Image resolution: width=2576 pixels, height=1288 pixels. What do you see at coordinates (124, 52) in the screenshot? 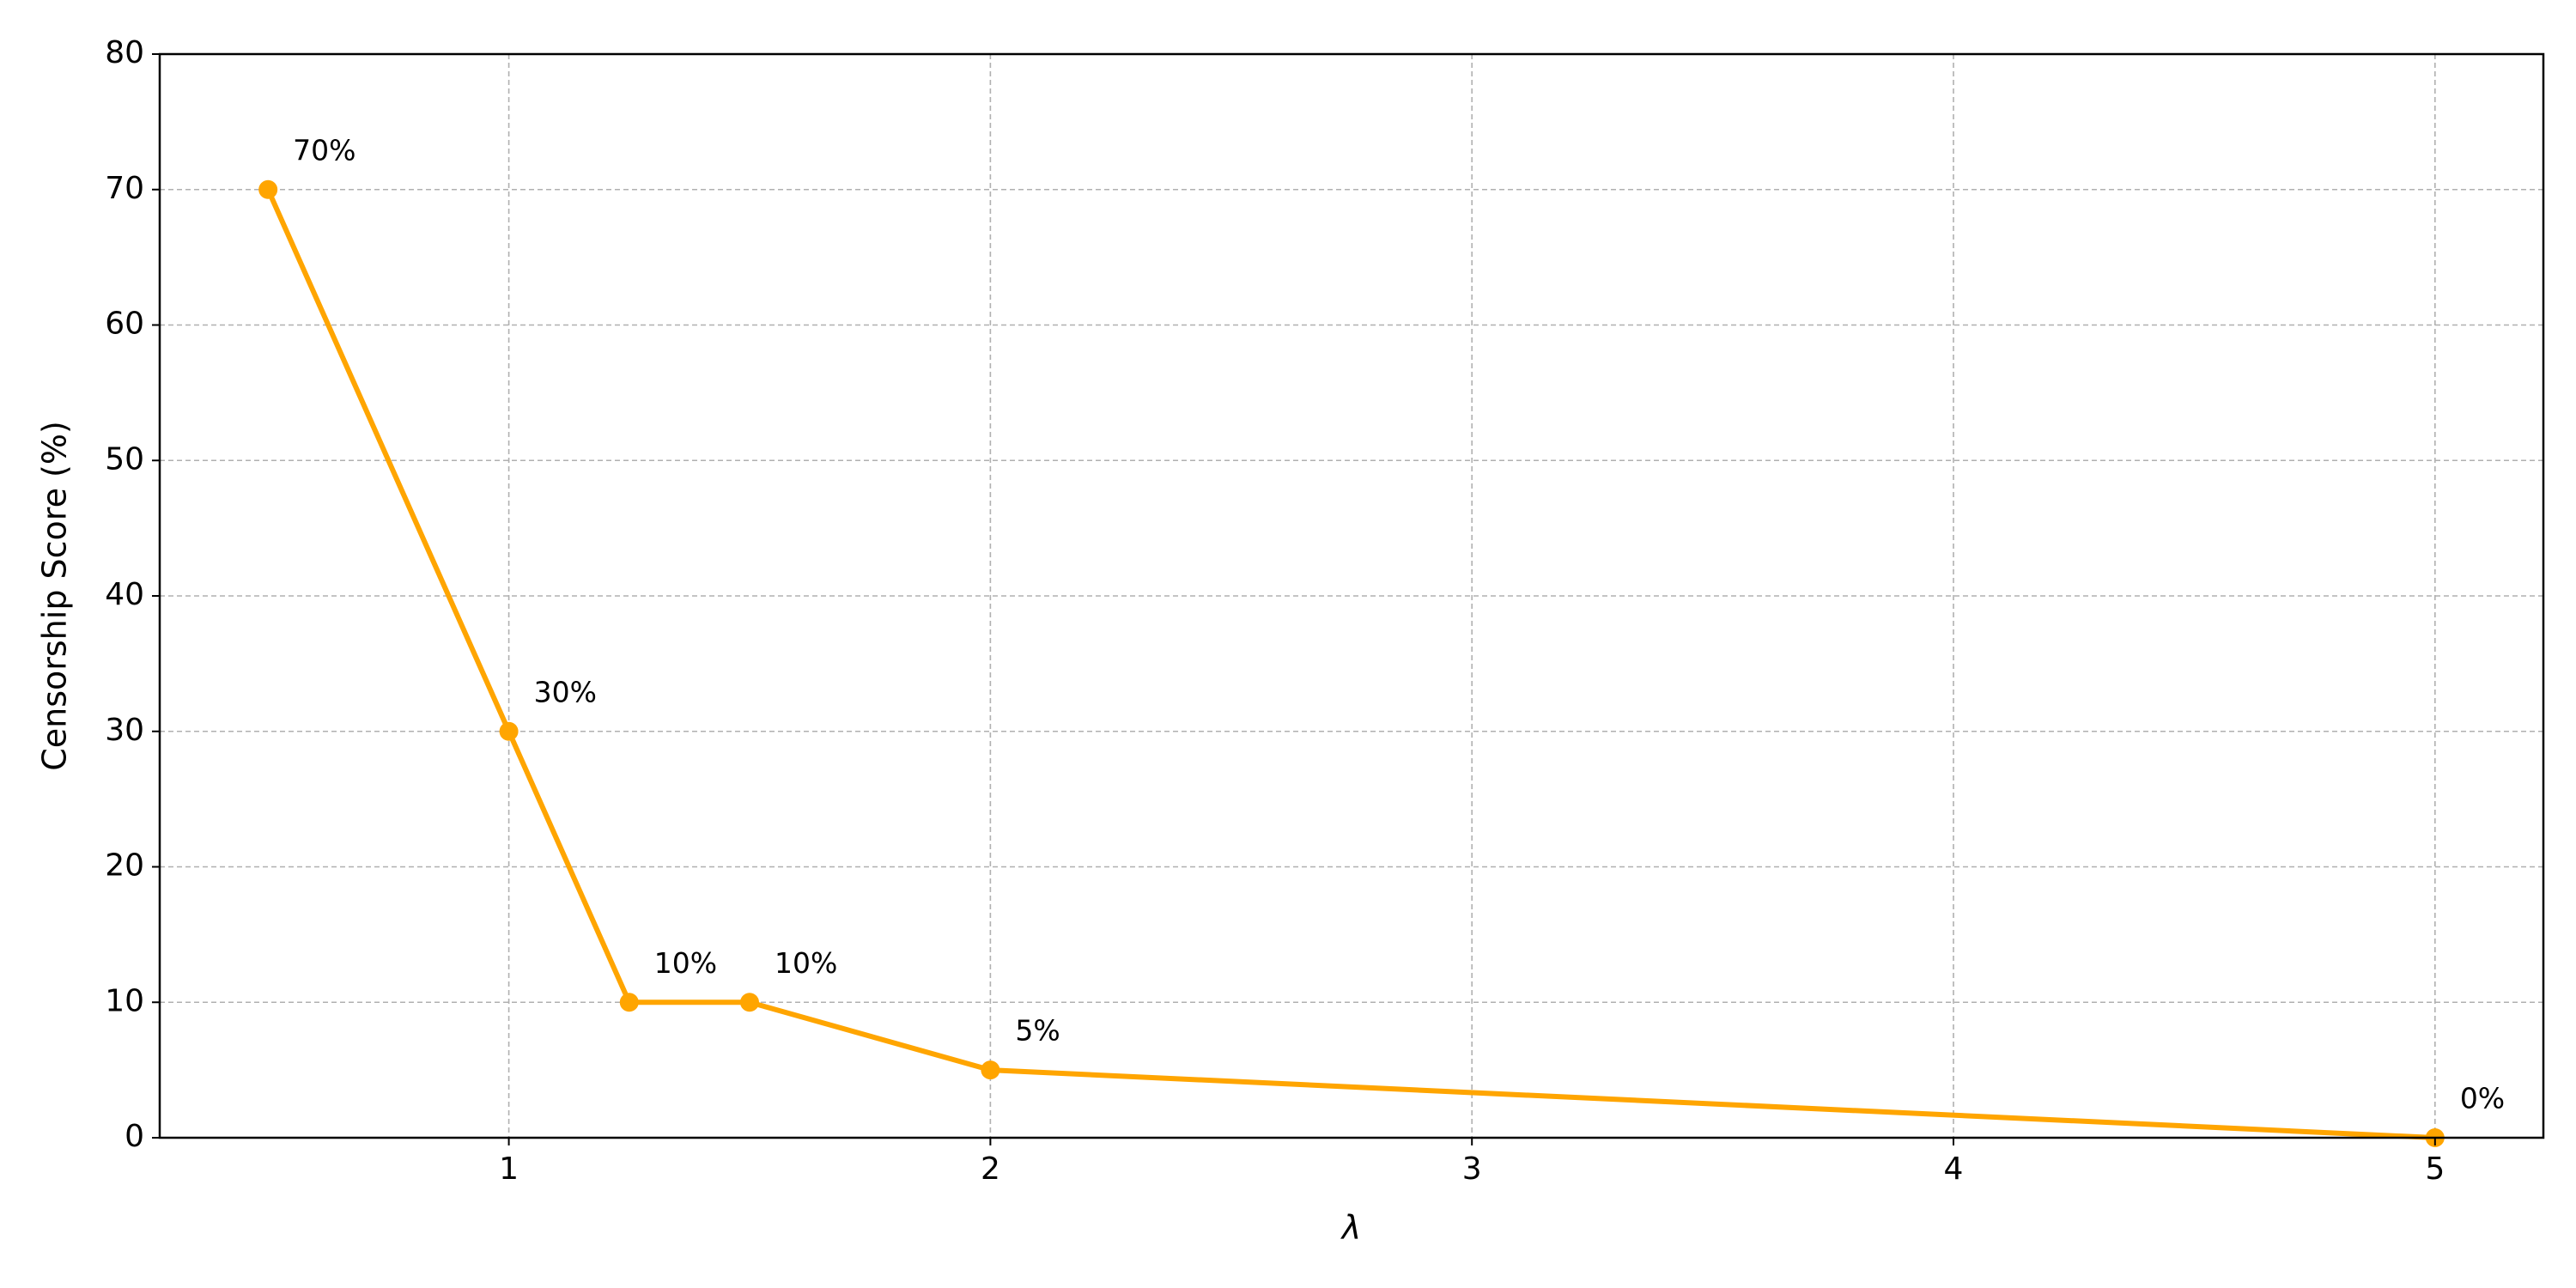
I see `y-tick-label: 80` at bounding box center [124, 52].